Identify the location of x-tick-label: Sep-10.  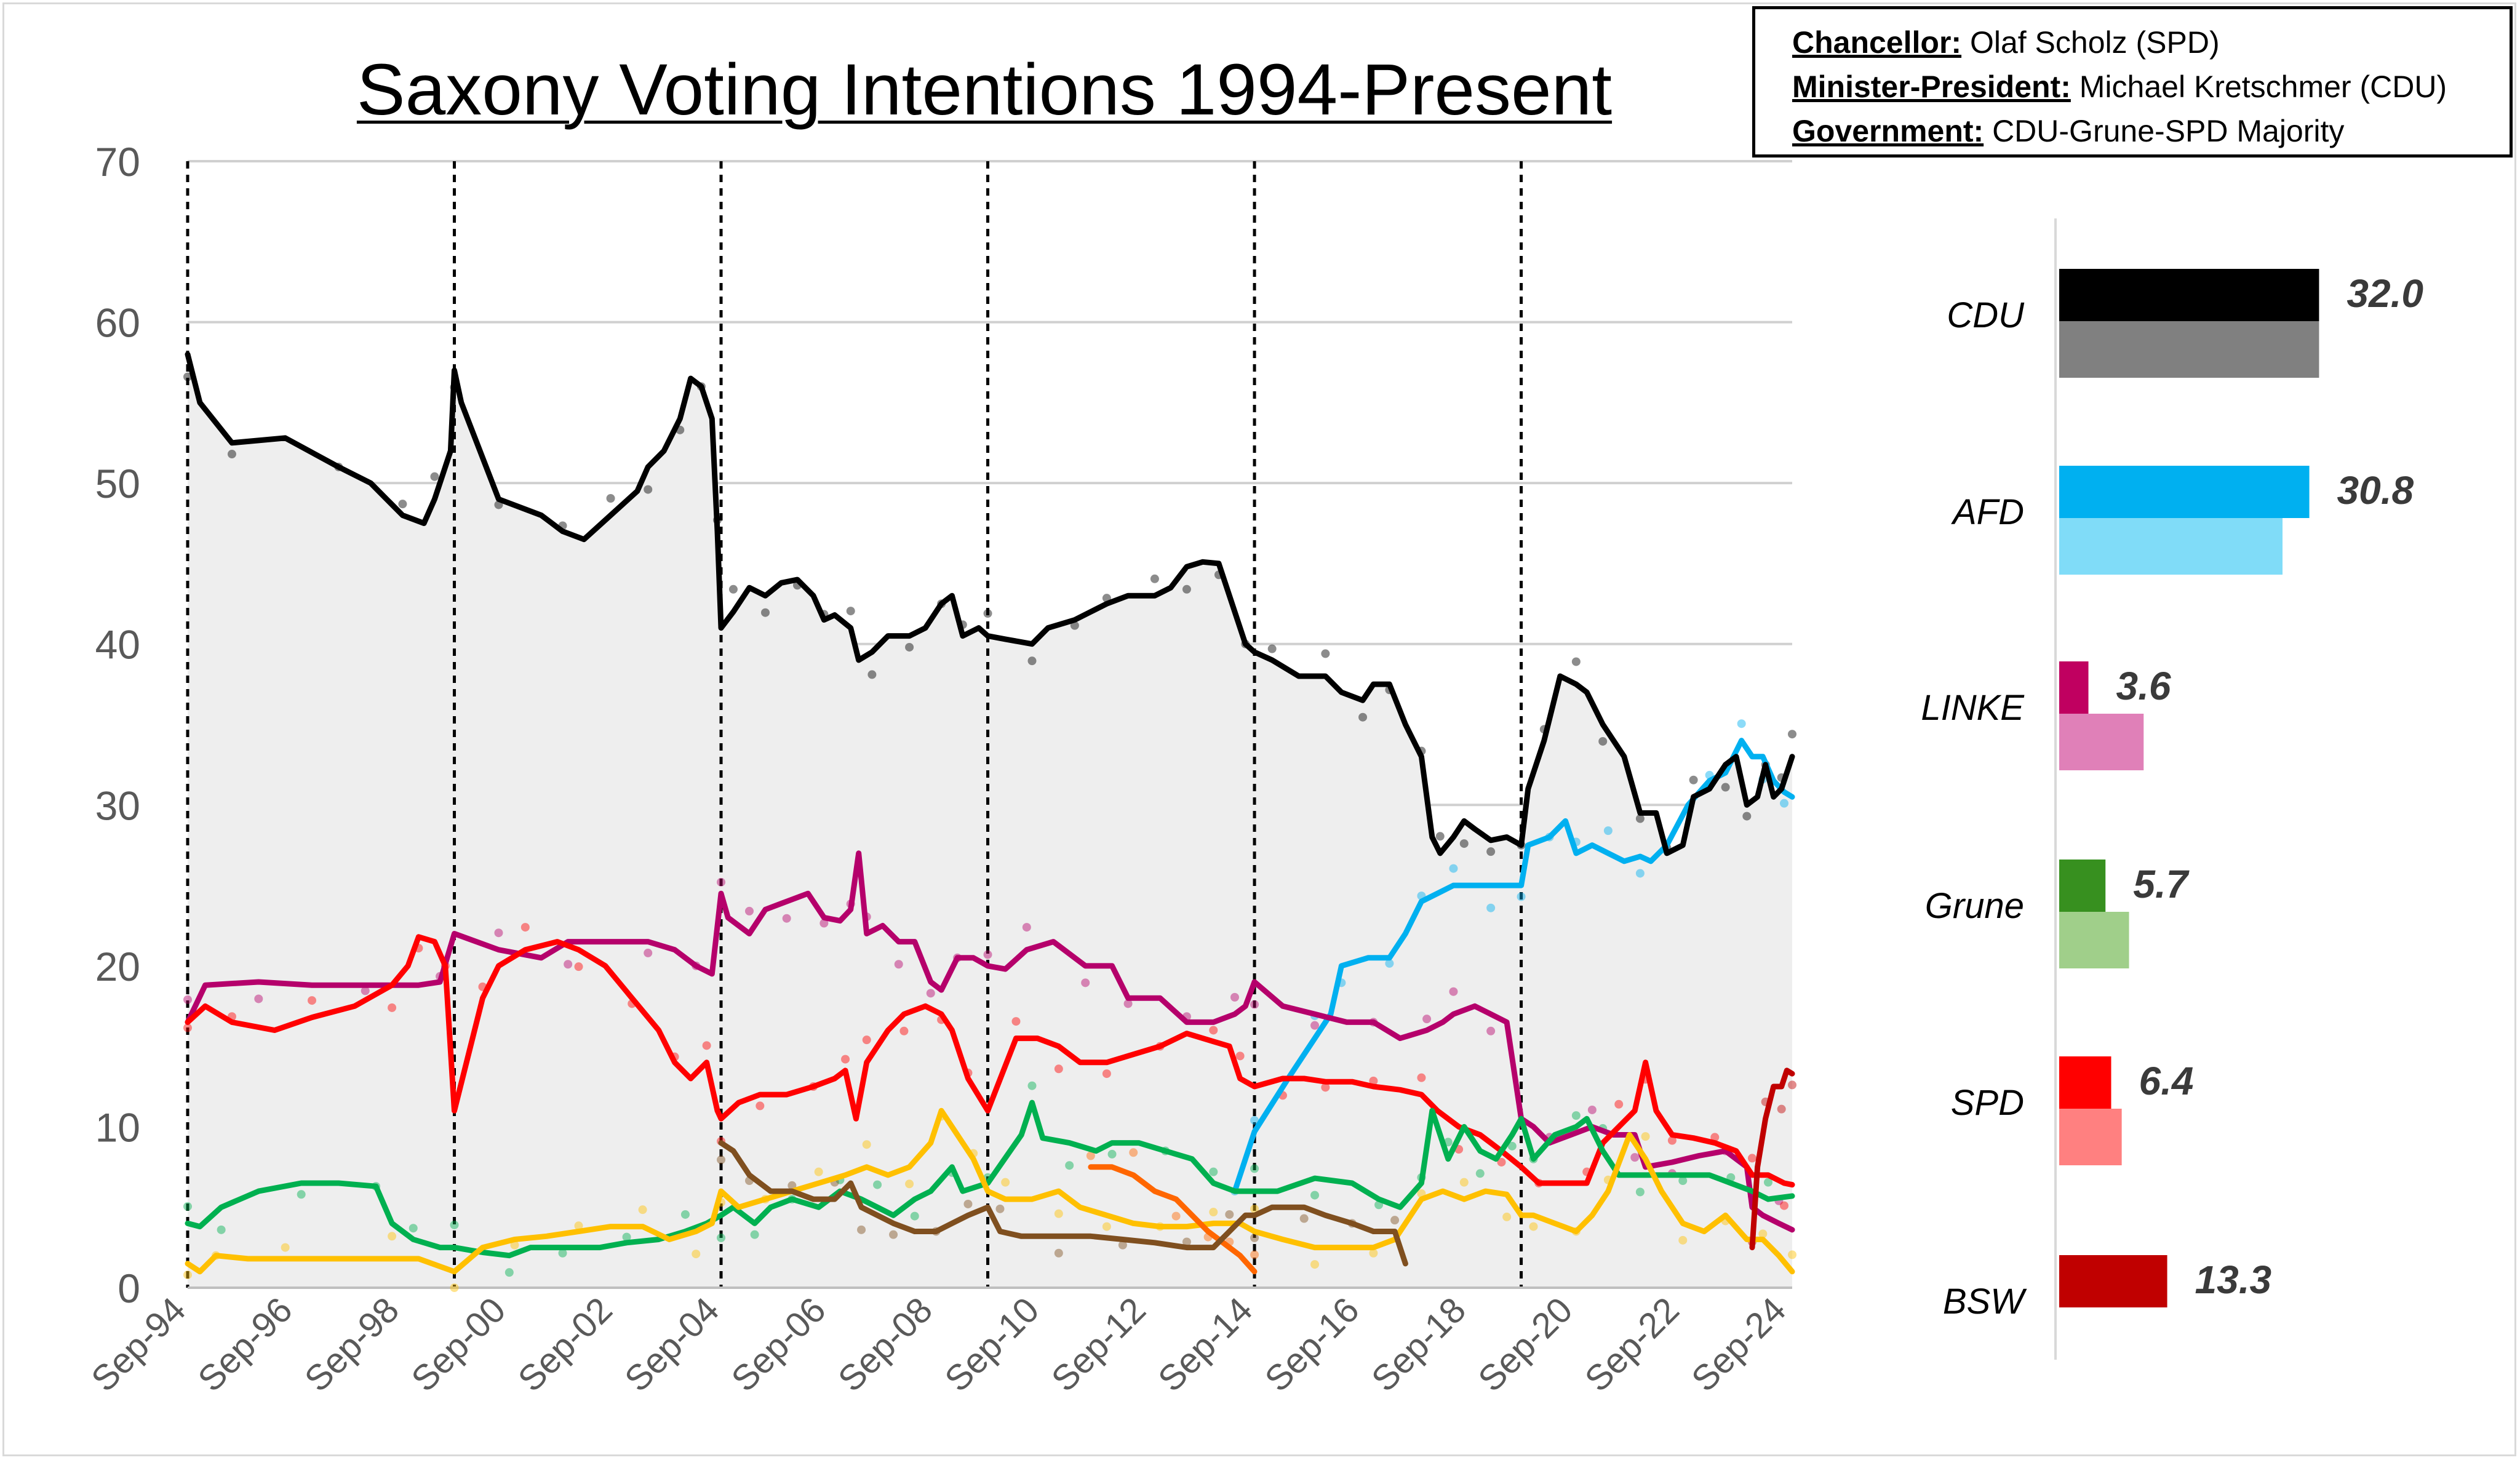
(992, 1344).